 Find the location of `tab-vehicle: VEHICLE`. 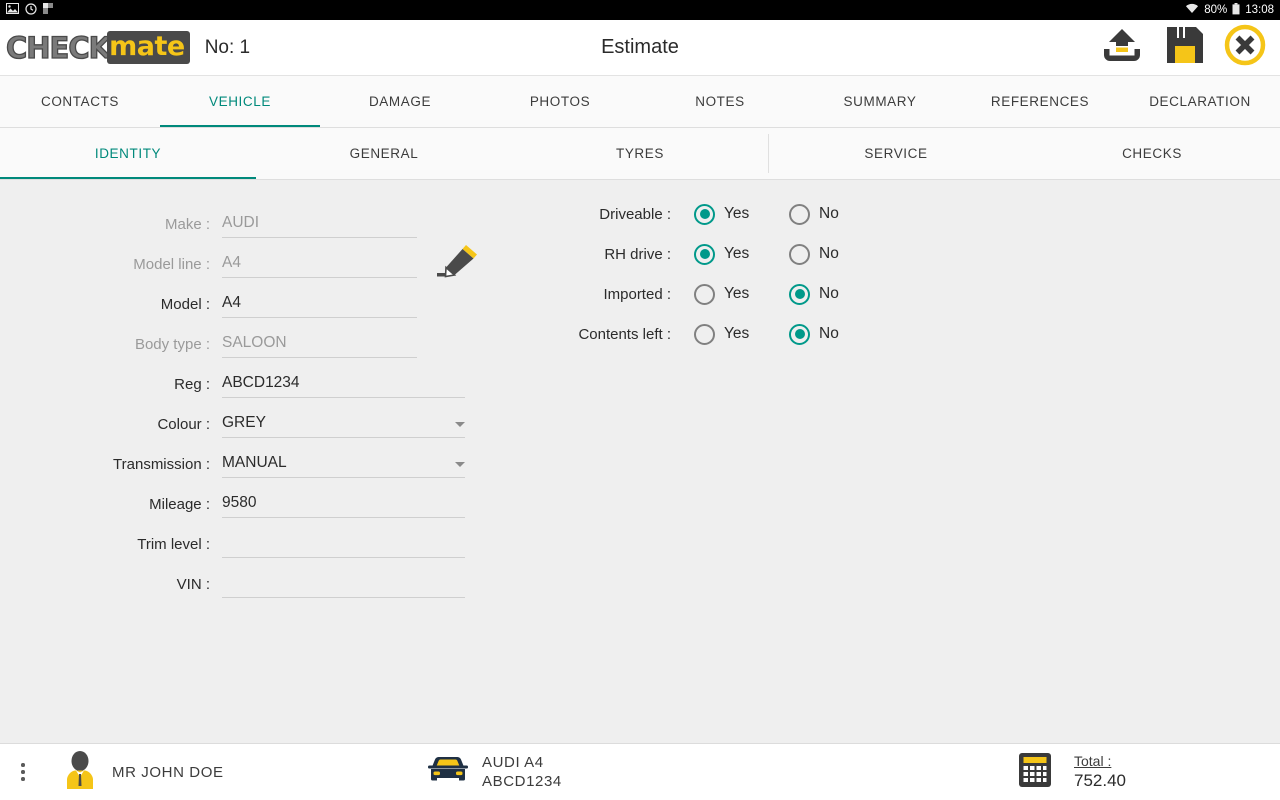

tab-vehicle: VEHICLE is located at coordinates (240, 101).